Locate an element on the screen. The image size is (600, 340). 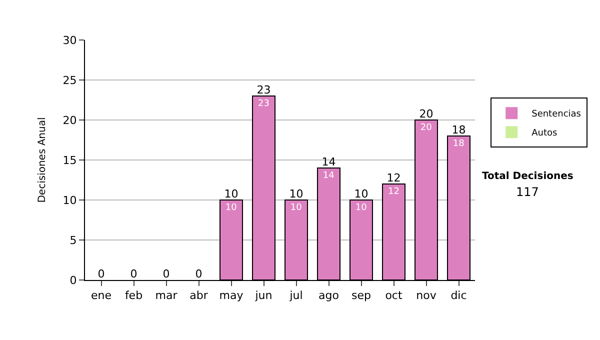
y-tick-label: 20 is located at coordinates (69, 120).